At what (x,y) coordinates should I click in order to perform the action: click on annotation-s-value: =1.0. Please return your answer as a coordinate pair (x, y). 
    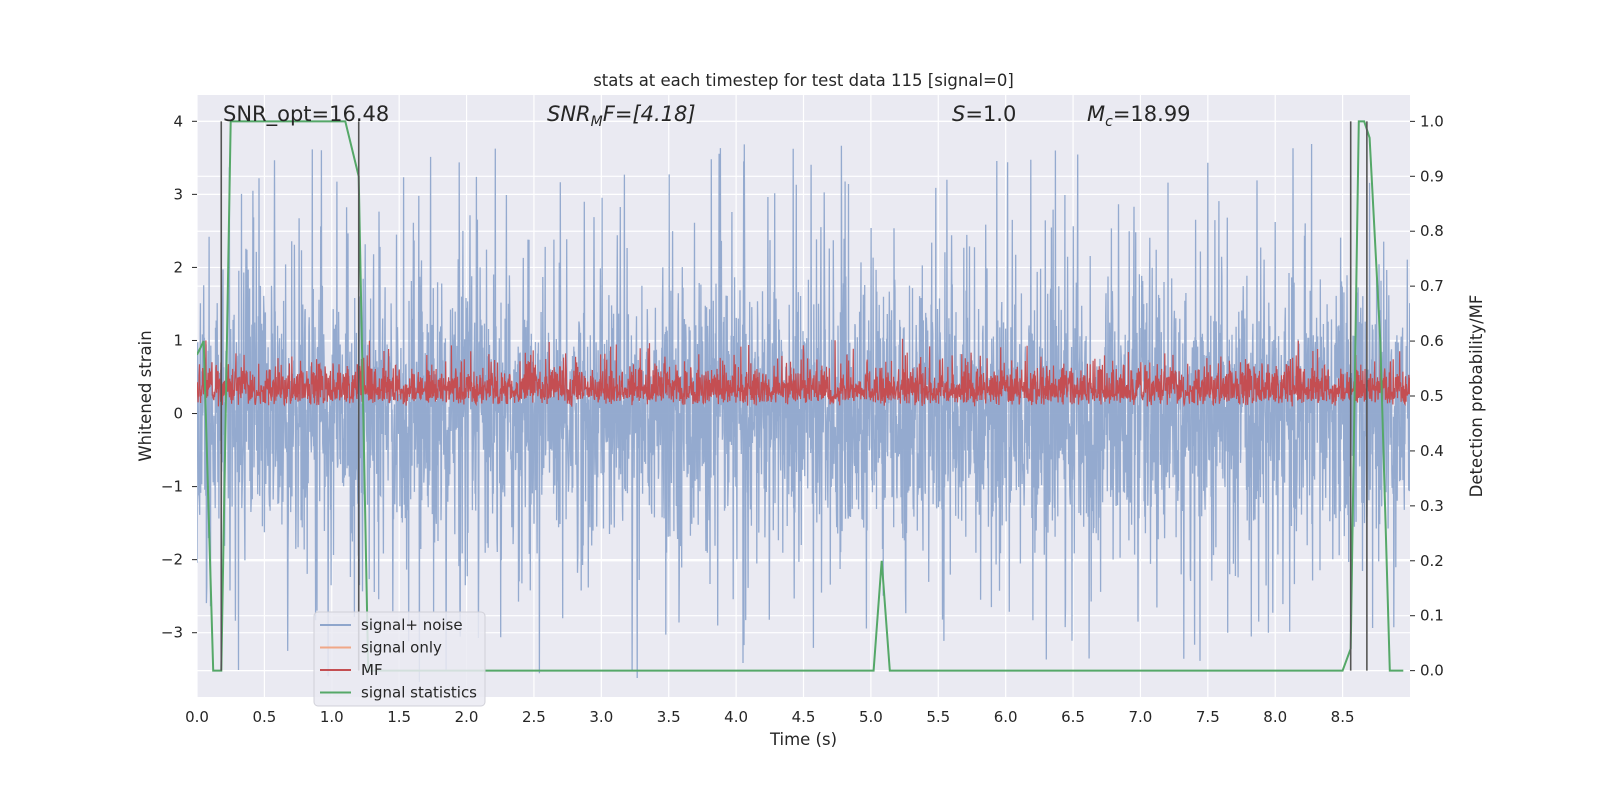
    Looking at the image, I should click on (990, 114).